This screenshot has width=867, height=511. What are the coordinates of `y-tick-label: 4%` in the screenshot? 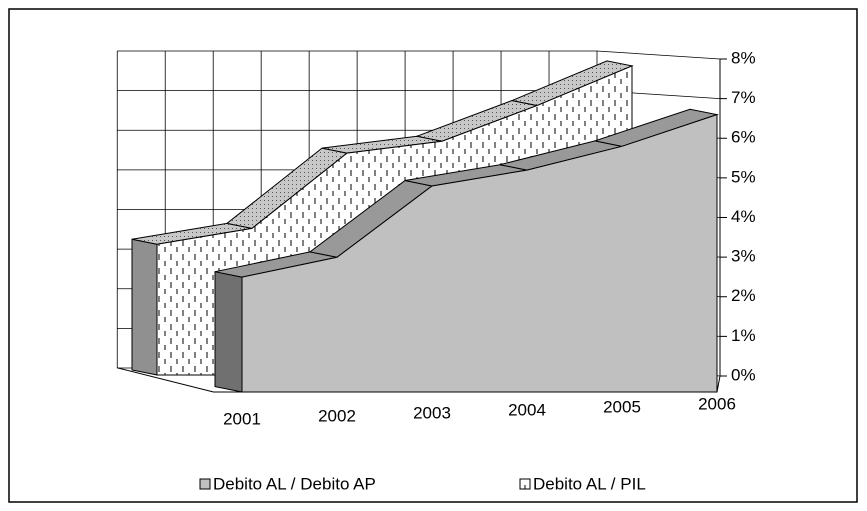 It's located at (743, 216).